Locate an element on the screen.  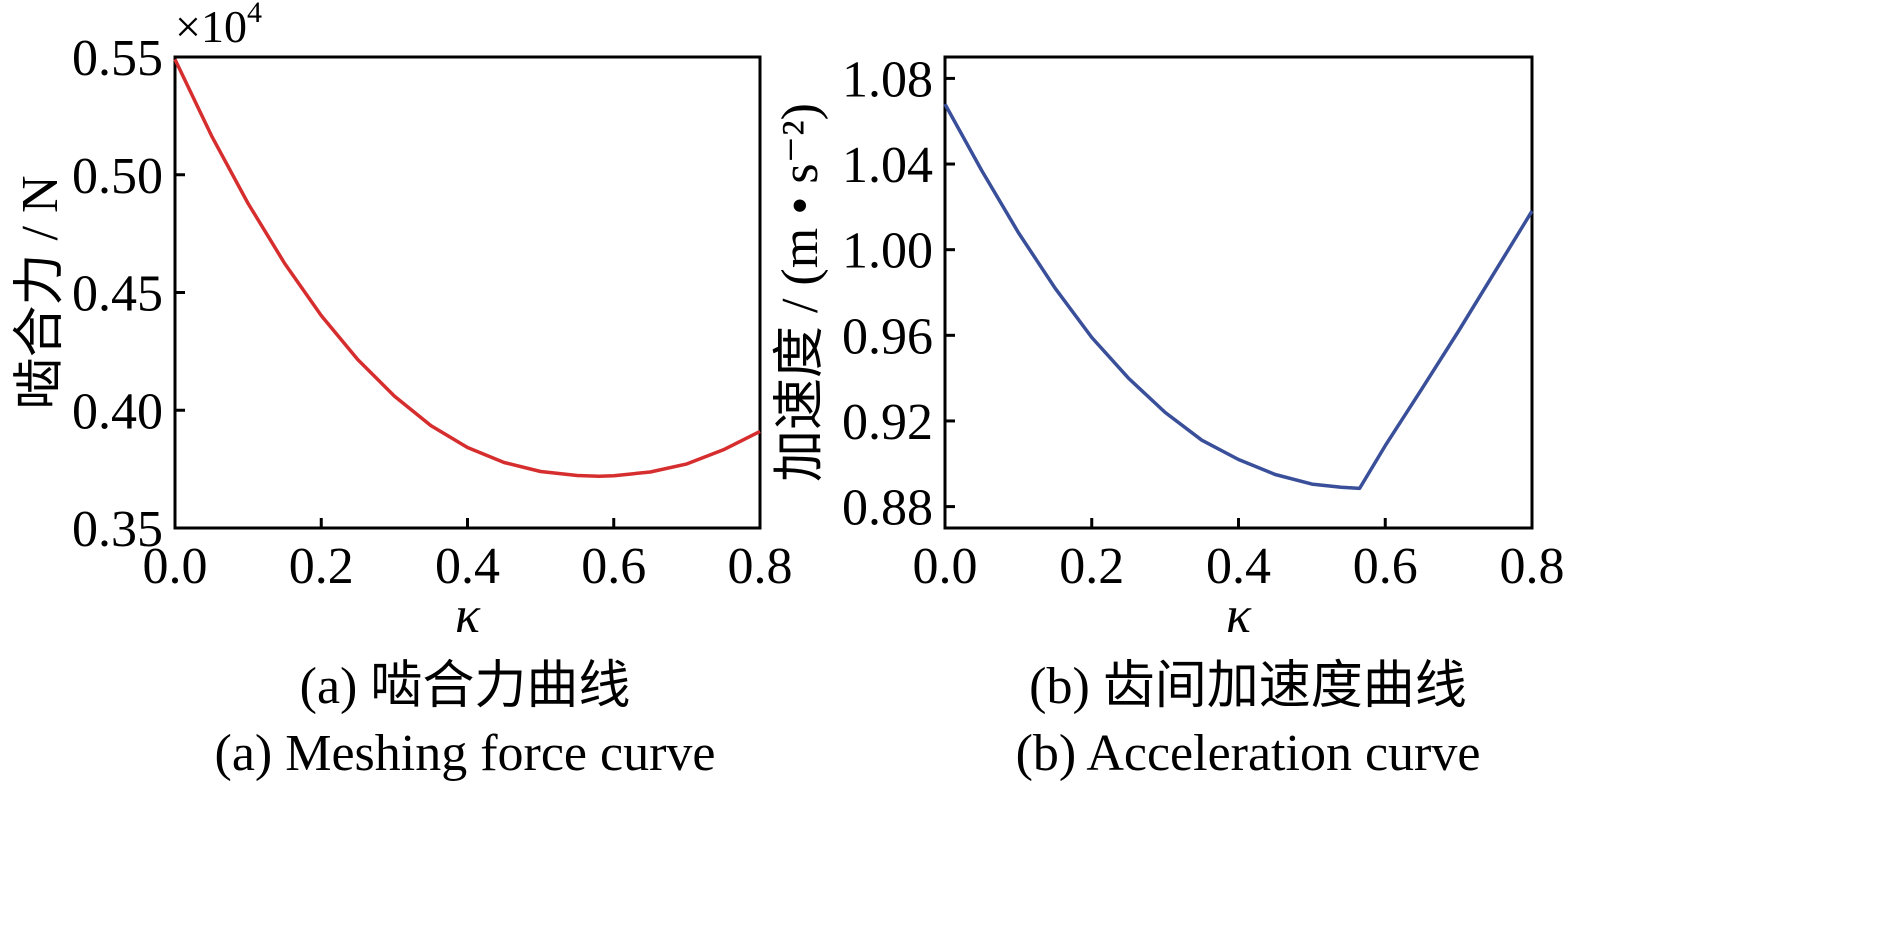
caption-english: (b) Acceleration curve is located at coordinates (1248, 753).